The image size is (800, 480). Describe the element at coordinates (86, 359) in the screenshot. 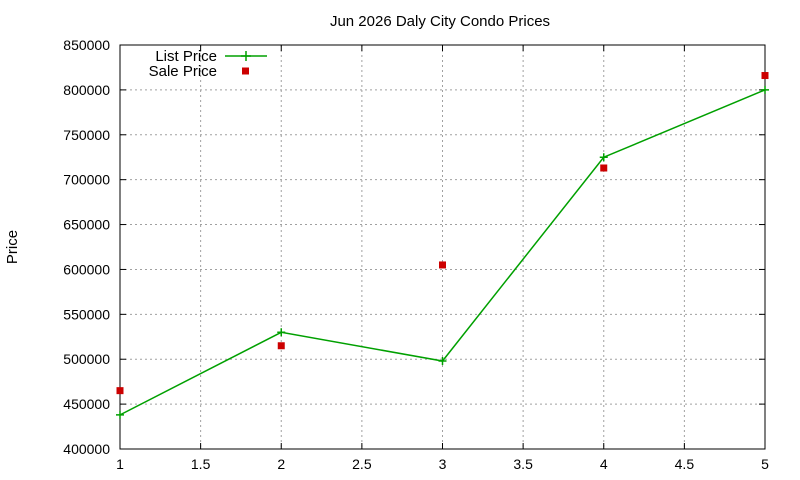

I see `y-tick-label: 500000` at that location.